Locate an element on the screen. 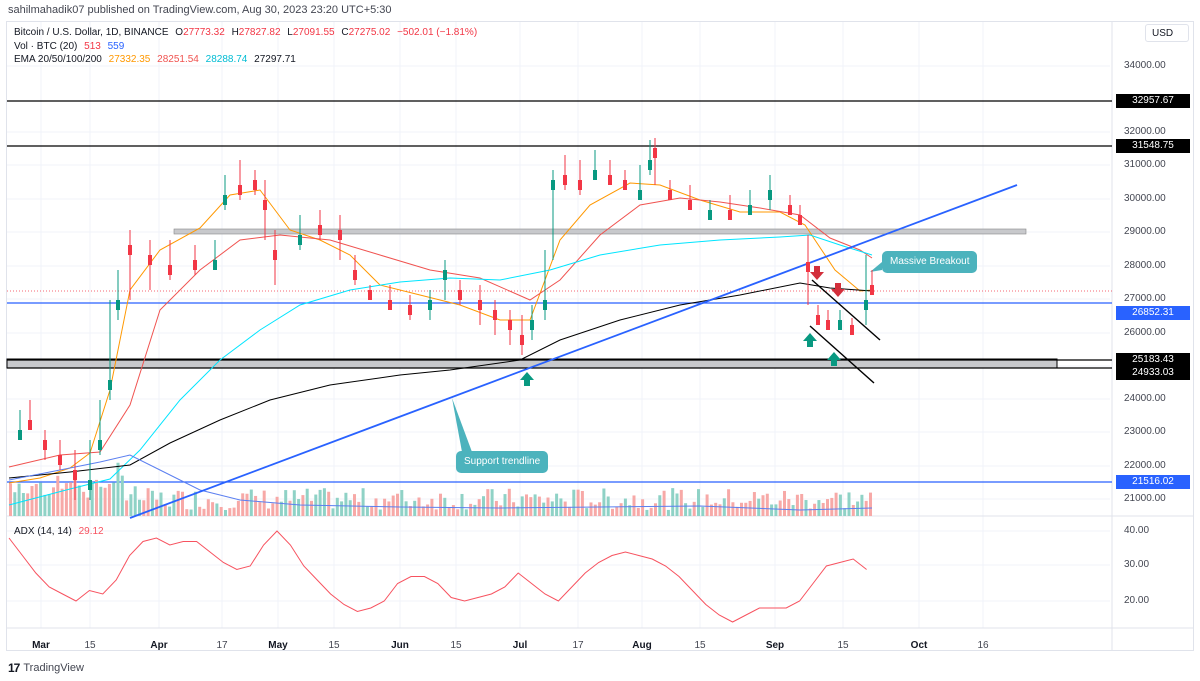 Image resolution: width=1200 pixels, height=681 pixels. bullish-arrow-up-icon is located at coordinates (834, 359).